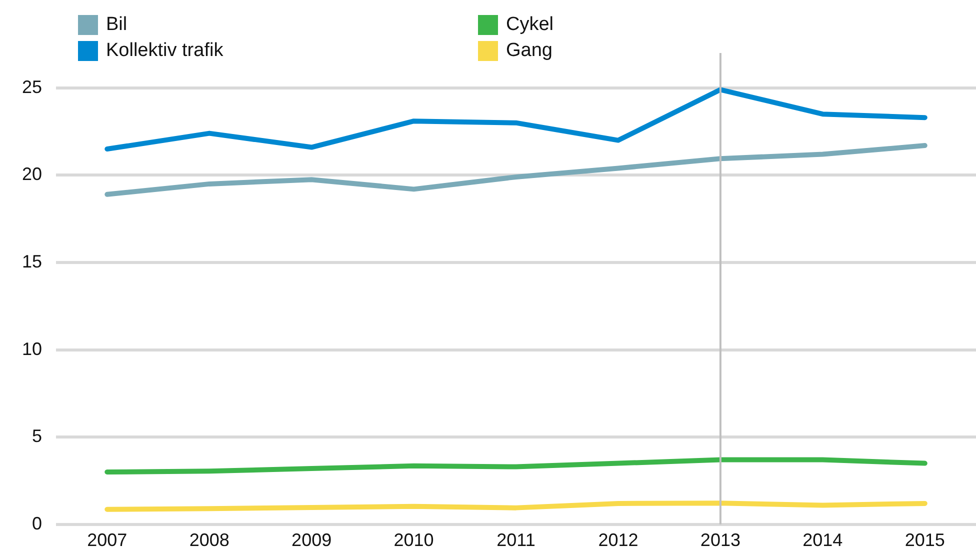  I want to click on legend-label: Gang, so click(529, 51).